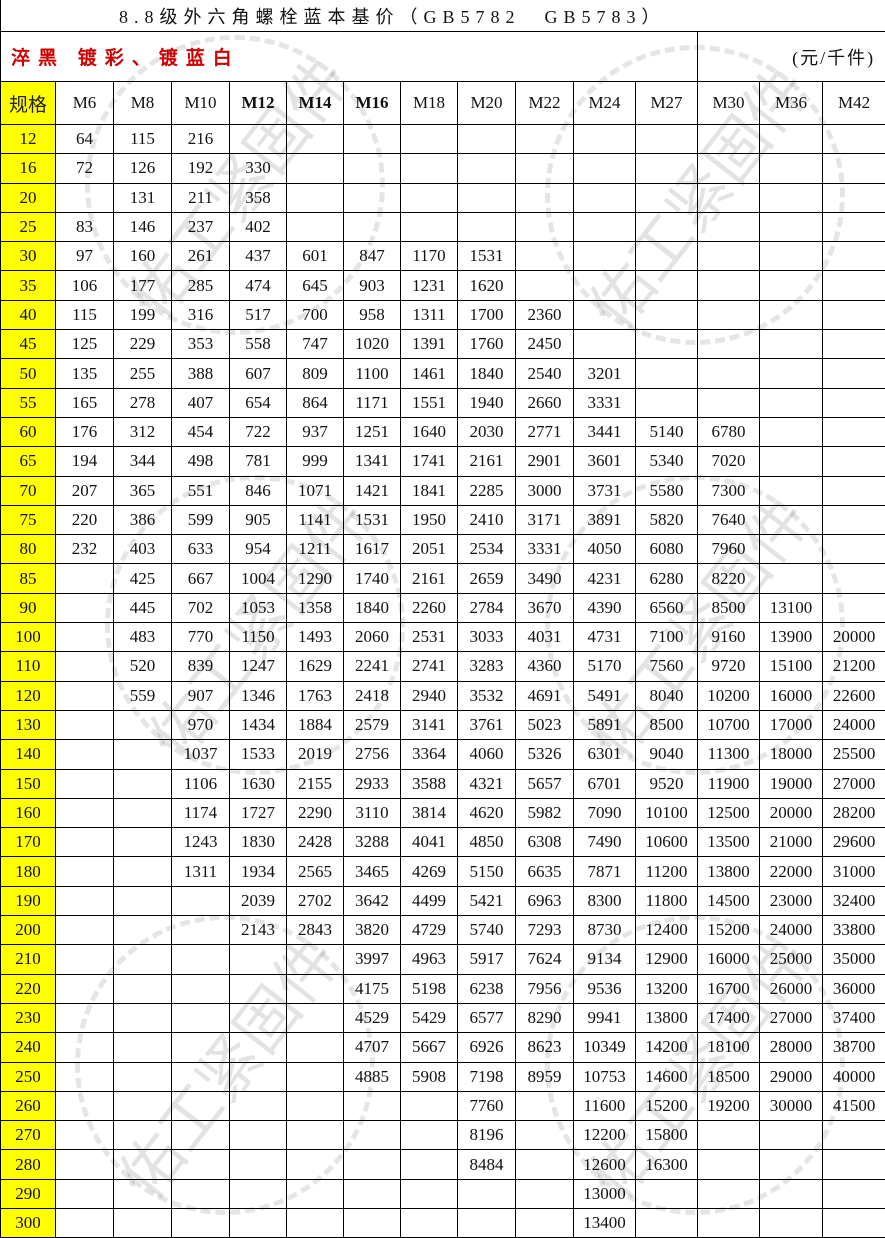  Describe the element at coordinates (486, 695) in the screenshot. I see `price-cell: 3532` at that location.